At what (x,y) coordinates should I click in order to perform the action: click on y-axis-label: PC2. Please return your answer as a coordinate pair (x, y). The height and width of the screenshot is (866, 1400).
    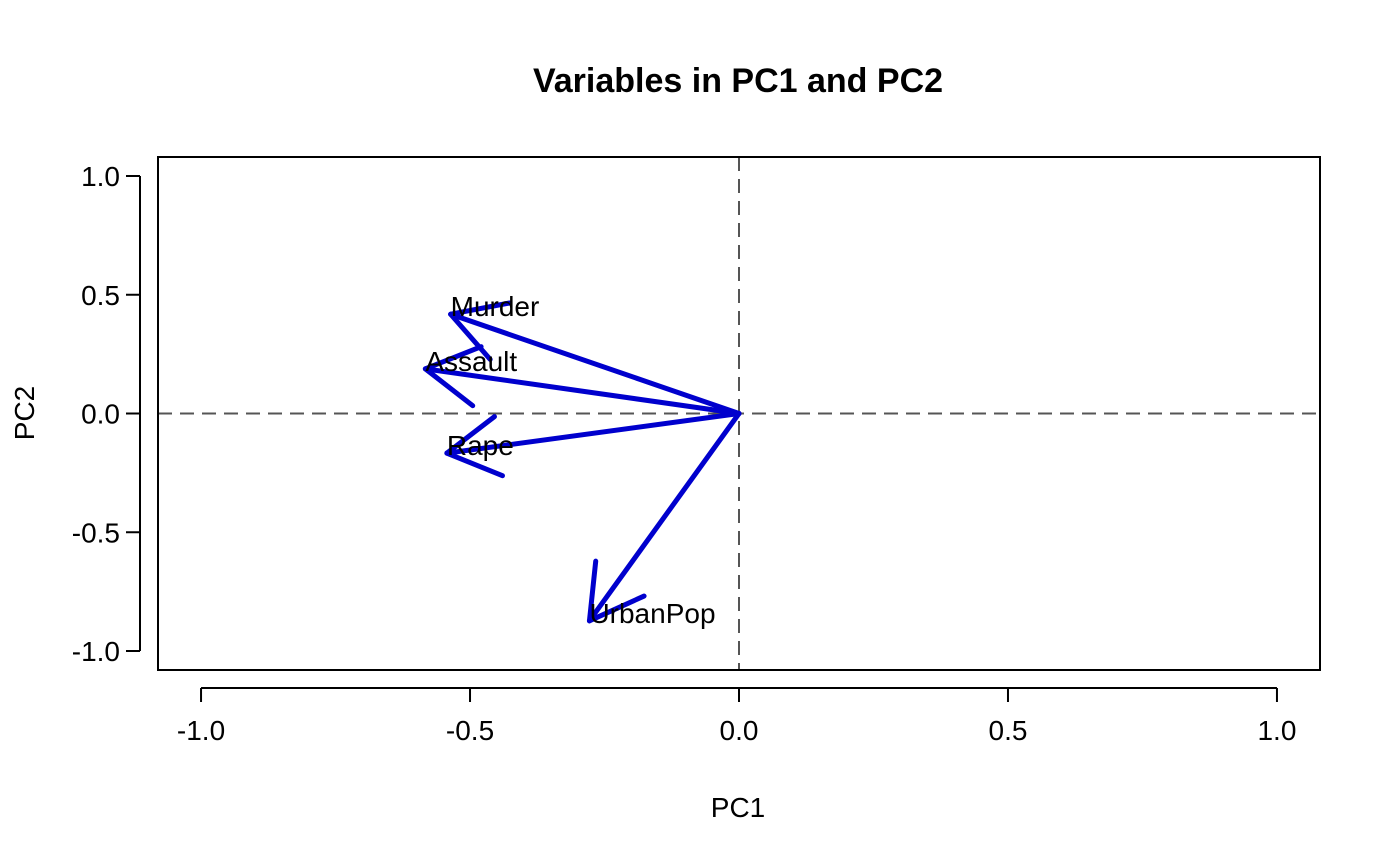
    Looking at the image, I should click on (24, 413).